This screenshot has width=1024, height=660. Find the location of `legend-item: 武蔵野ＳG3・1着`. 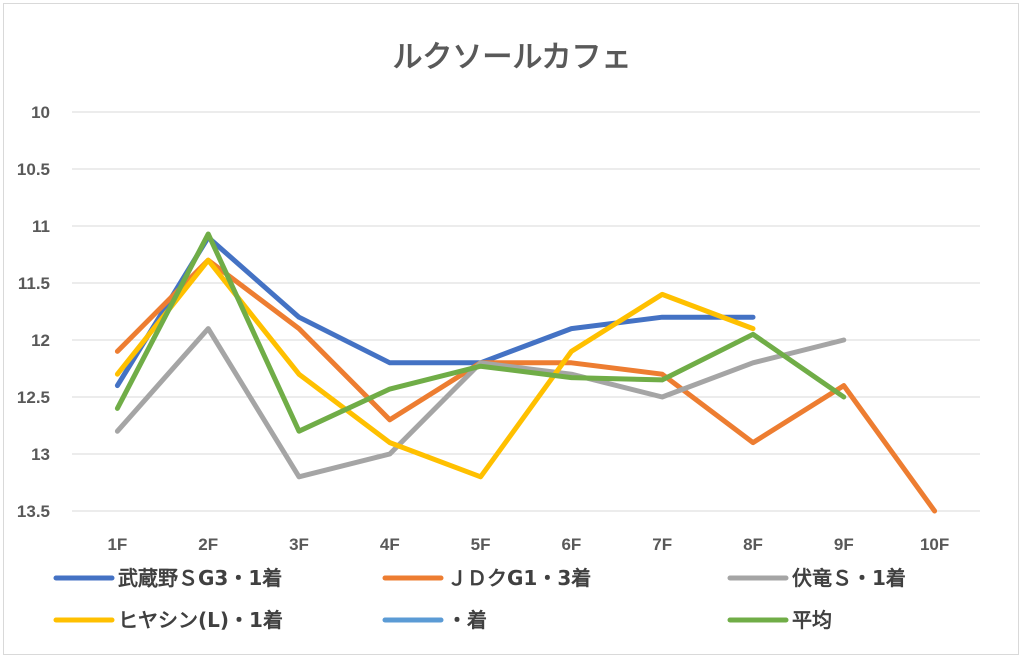

legend-item: 武蔵野ＳG3・1着 is located at coordinates (167, 578).